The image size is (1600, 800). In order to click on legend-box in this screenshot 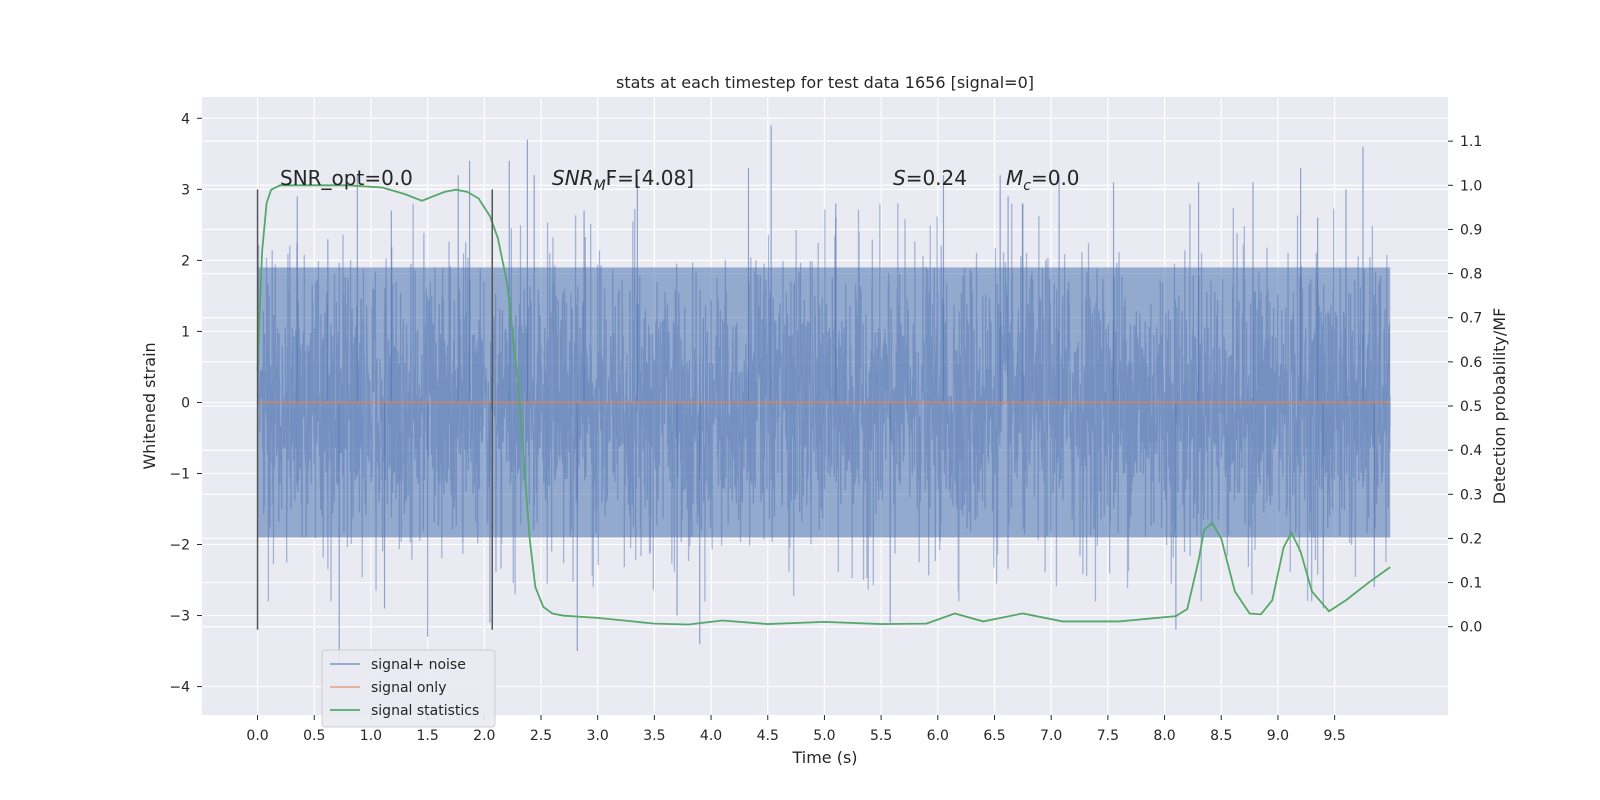, I will do `click(408, 688)`.